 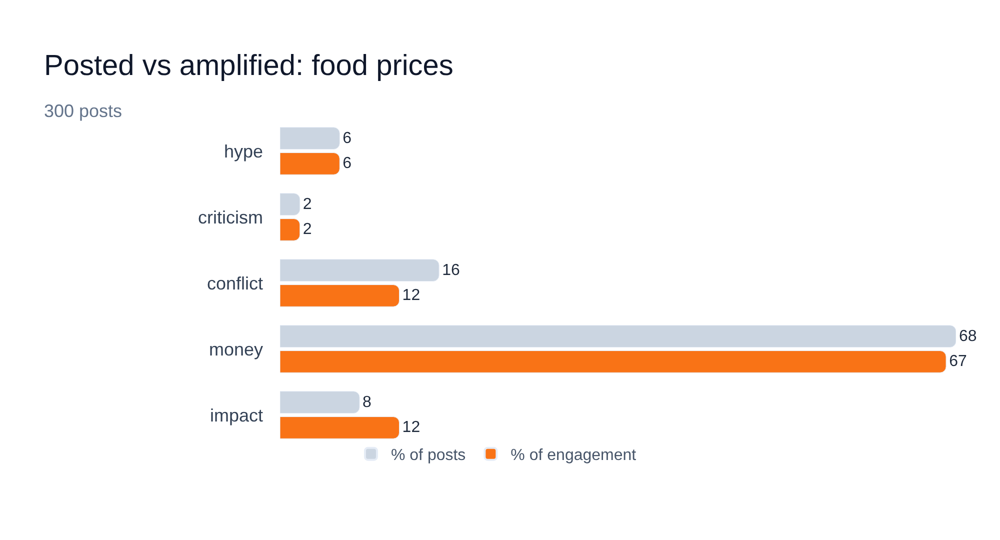 I want to click on data-label: 67, so click(x=958, y=361).